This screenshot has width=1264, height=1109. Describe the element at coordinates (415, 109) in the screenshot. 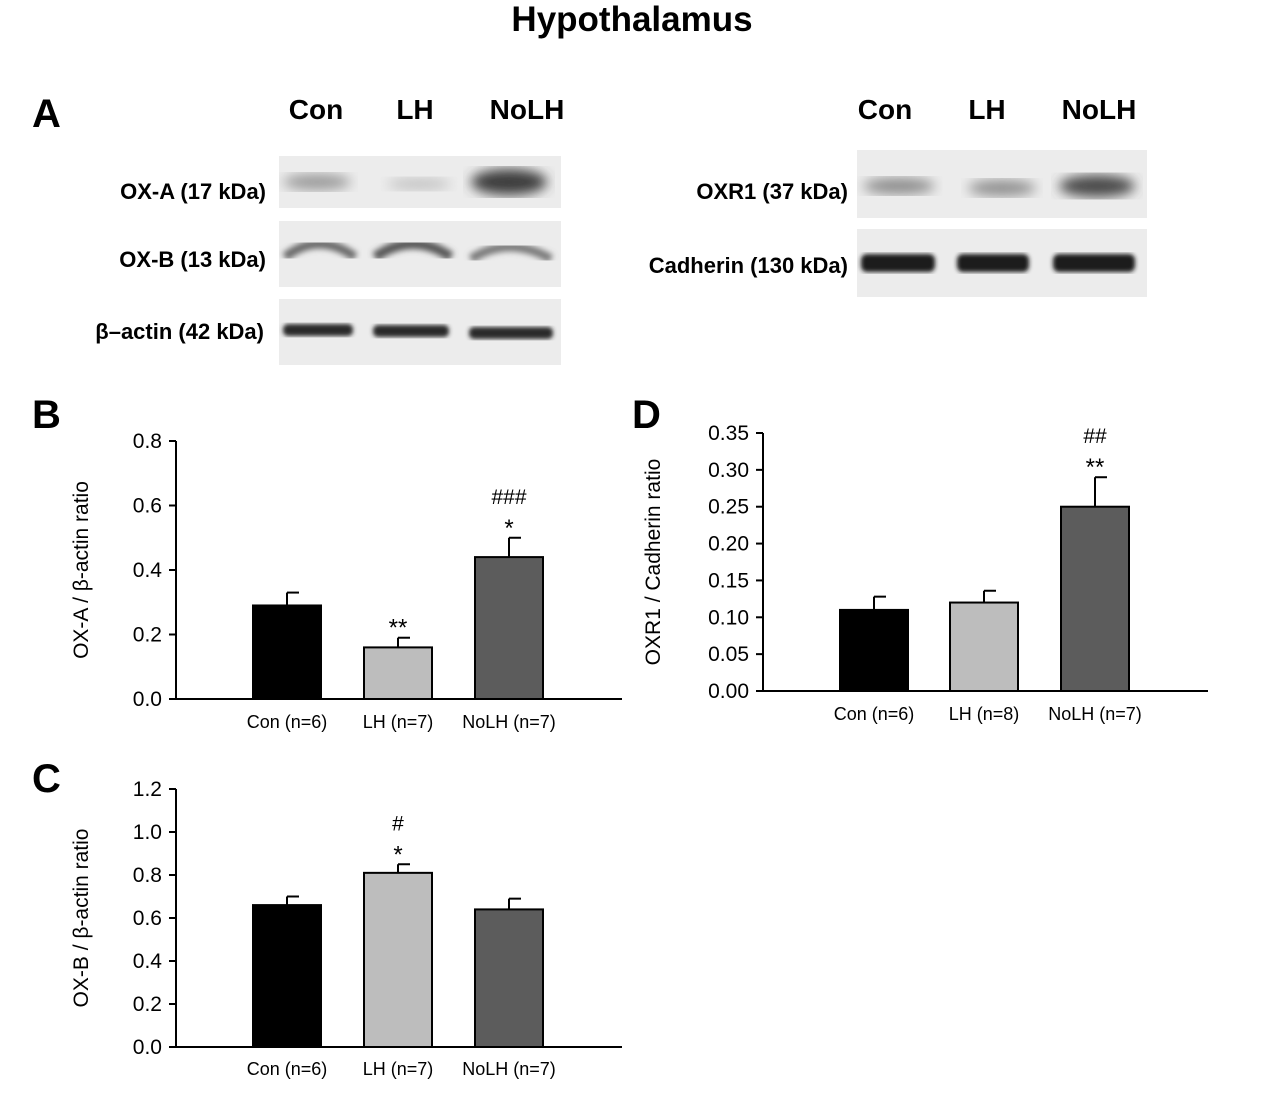

I see `lane-label-lh-left: LH` at that location.